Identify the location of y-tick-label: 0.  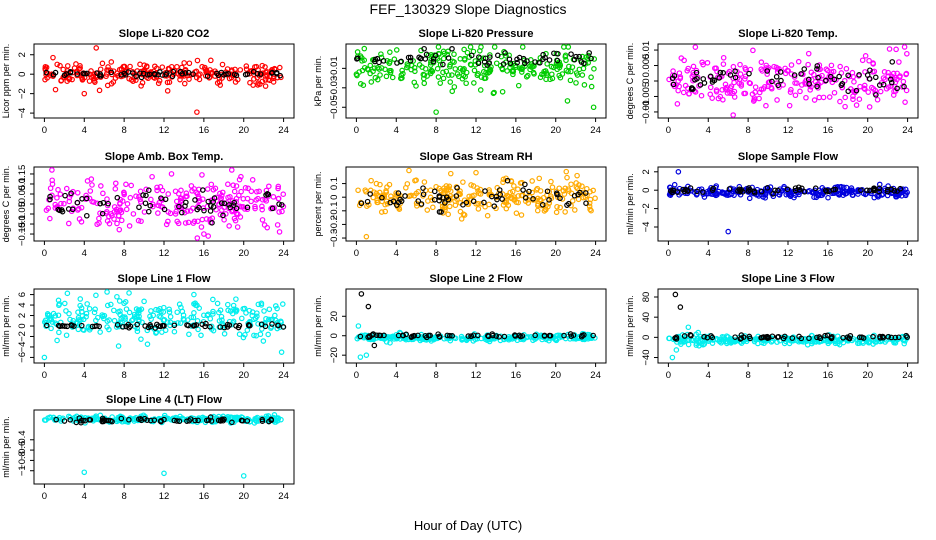
(334, 197).